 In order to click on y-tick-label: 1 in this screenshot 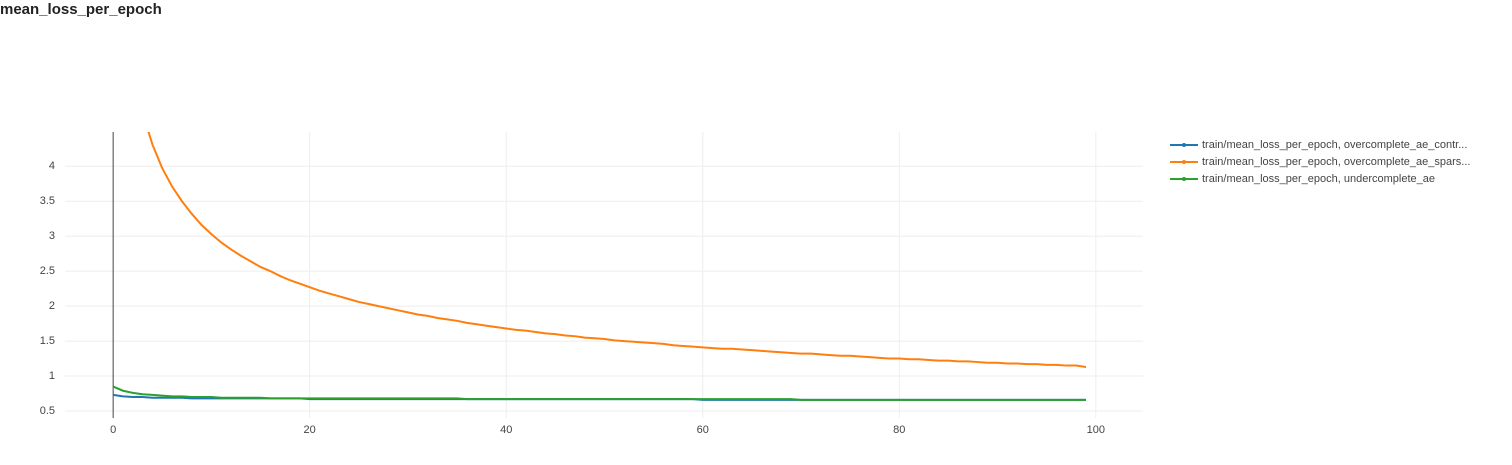, I will do `click(52, 376)`.